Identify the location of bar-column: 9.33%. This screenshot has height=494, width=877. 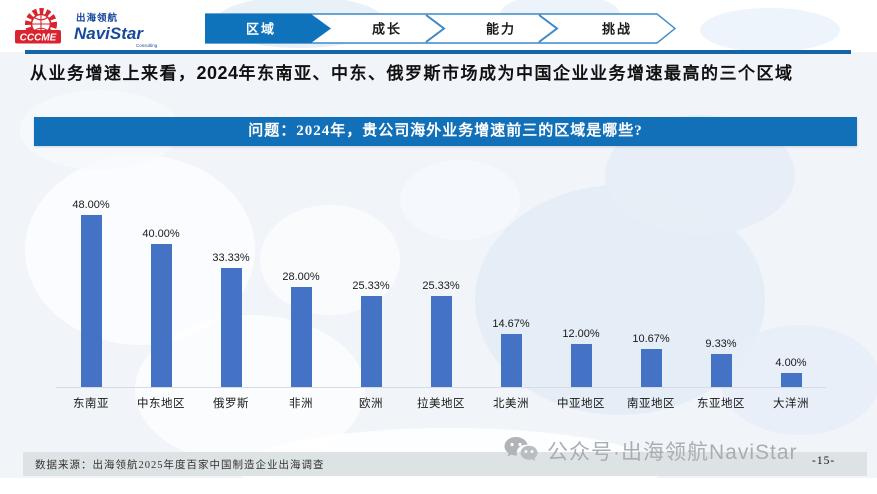
(721, 362).